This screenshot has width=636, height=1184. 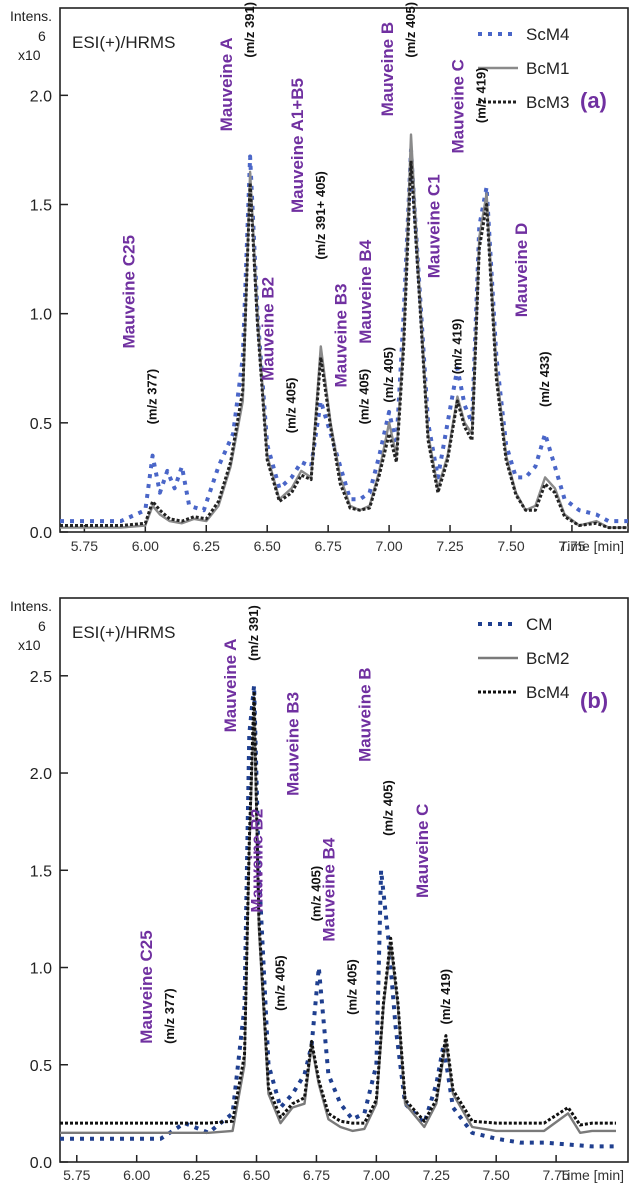 I want to click on legend-entry: BcM3, so click(x=547, y=102).